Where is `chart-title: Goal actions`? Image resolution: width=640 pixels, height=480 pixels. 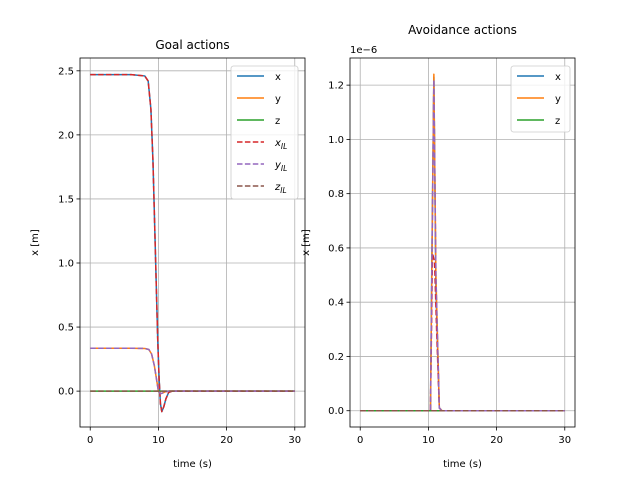 chart-title: Goal actions is located at coordinates (192, 45).